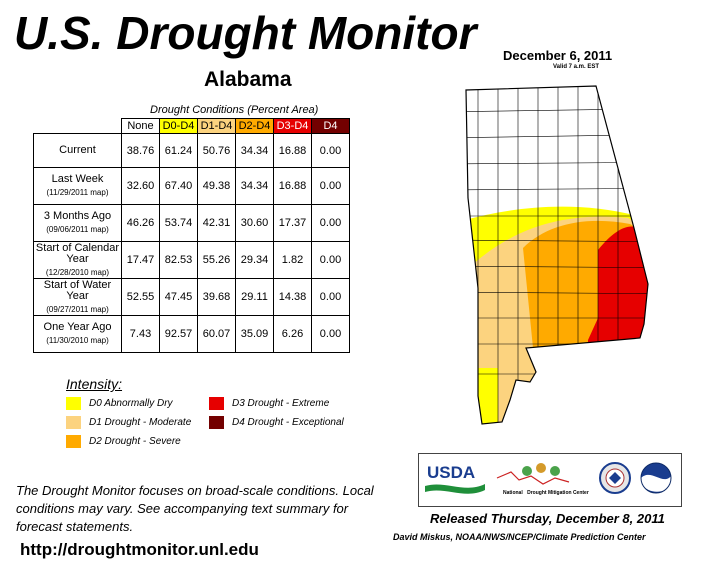 The height and width of the screenshot is (576, 702). Describe the element at coordinates (451, 472) in the screenshot. I see `usda-text: USDA` at that location.